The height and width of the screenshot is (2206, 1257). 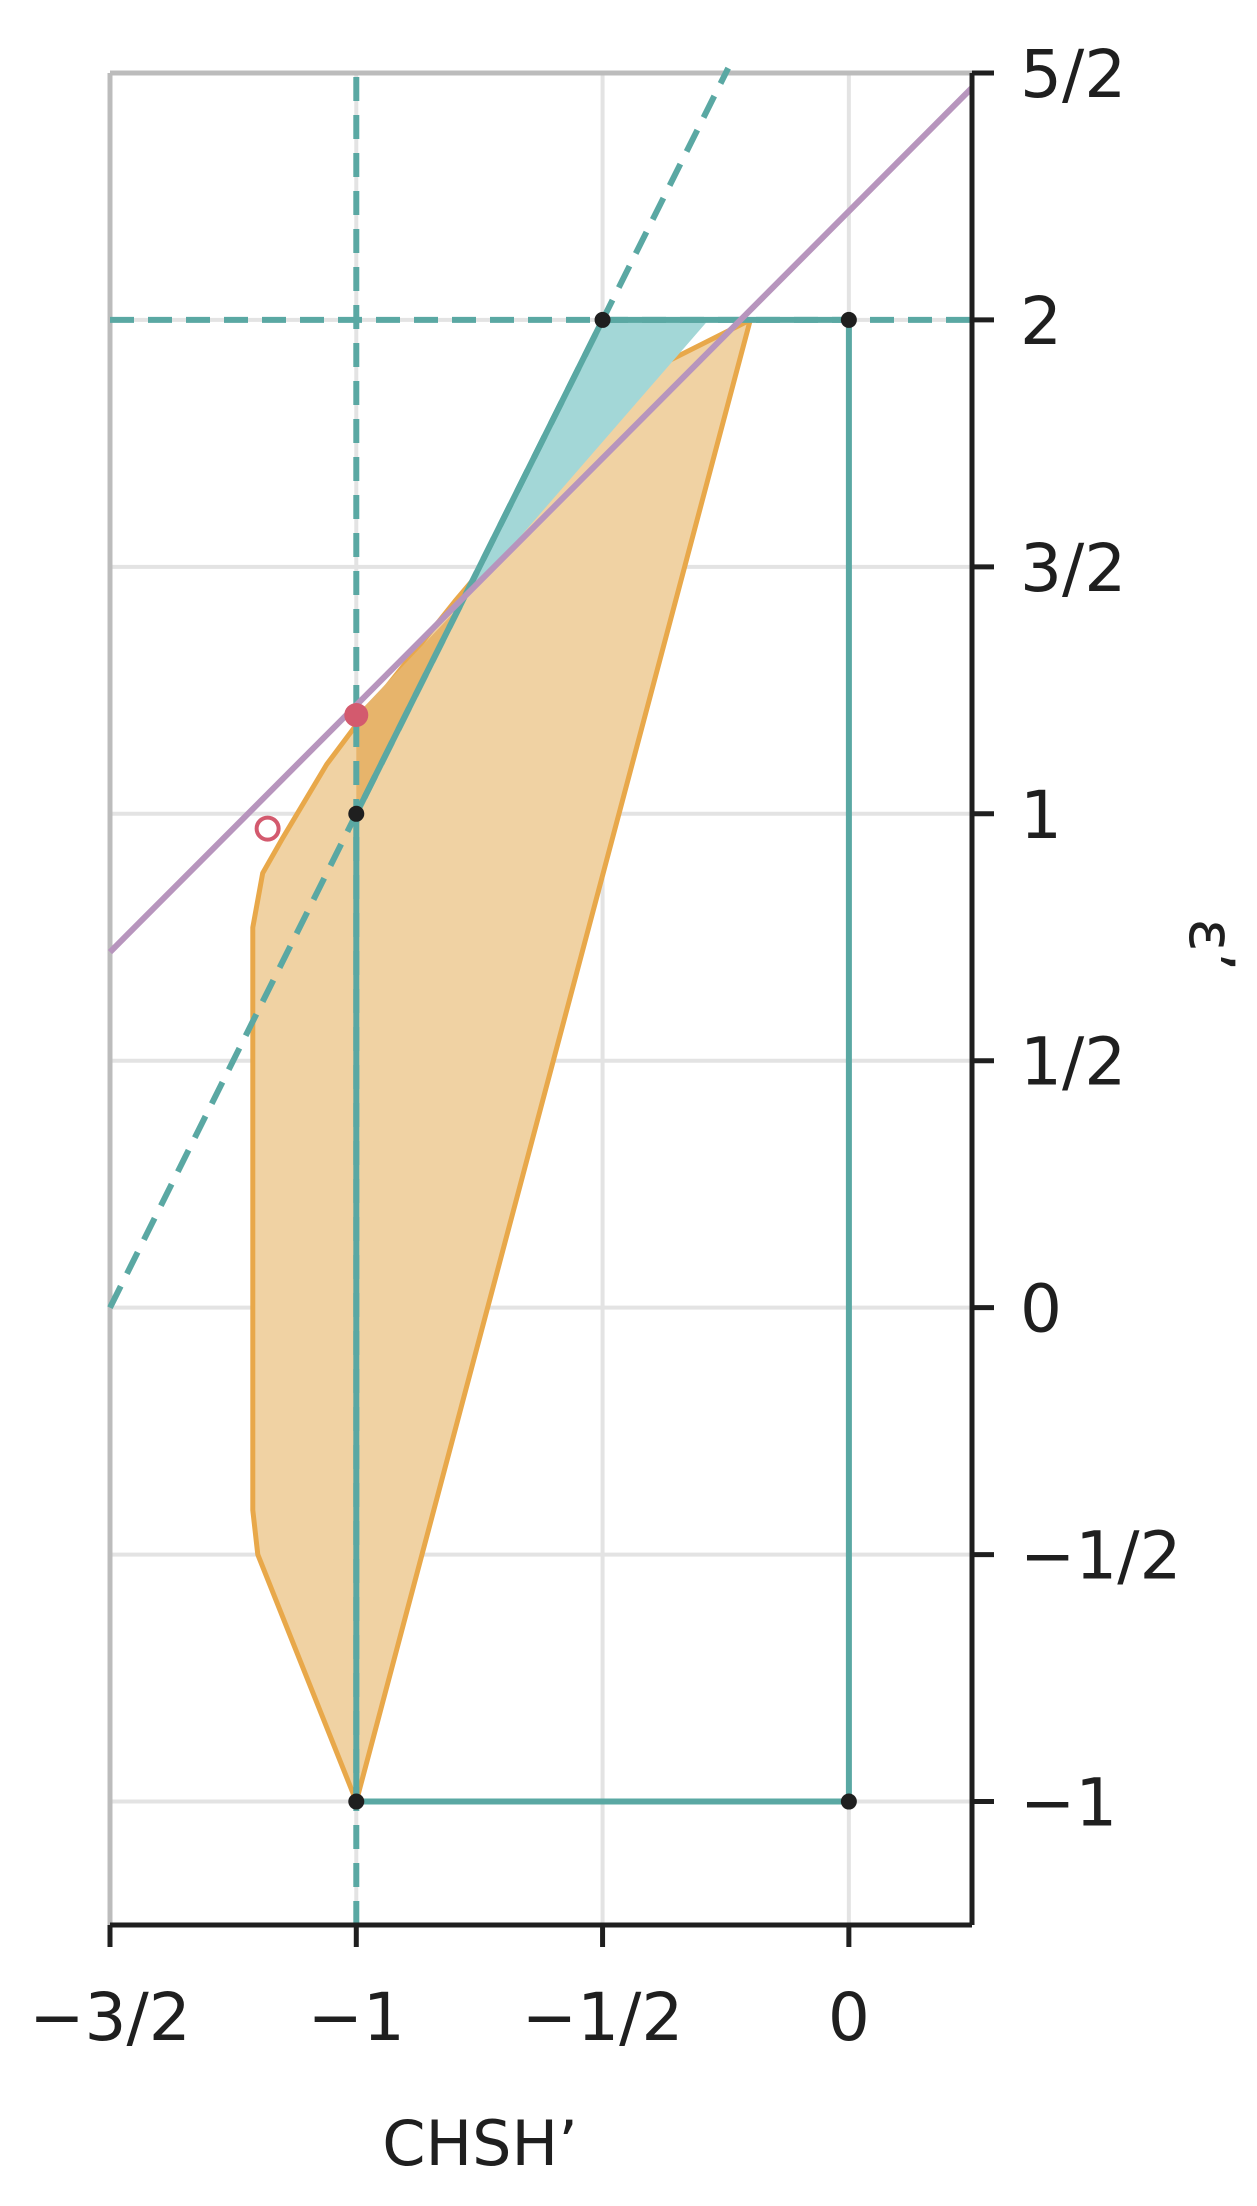 What do you see at coordinates (480, 2143) in the screenshot?
I see `x-axis-title: CHSH’` at bounding box center [480, 2143].